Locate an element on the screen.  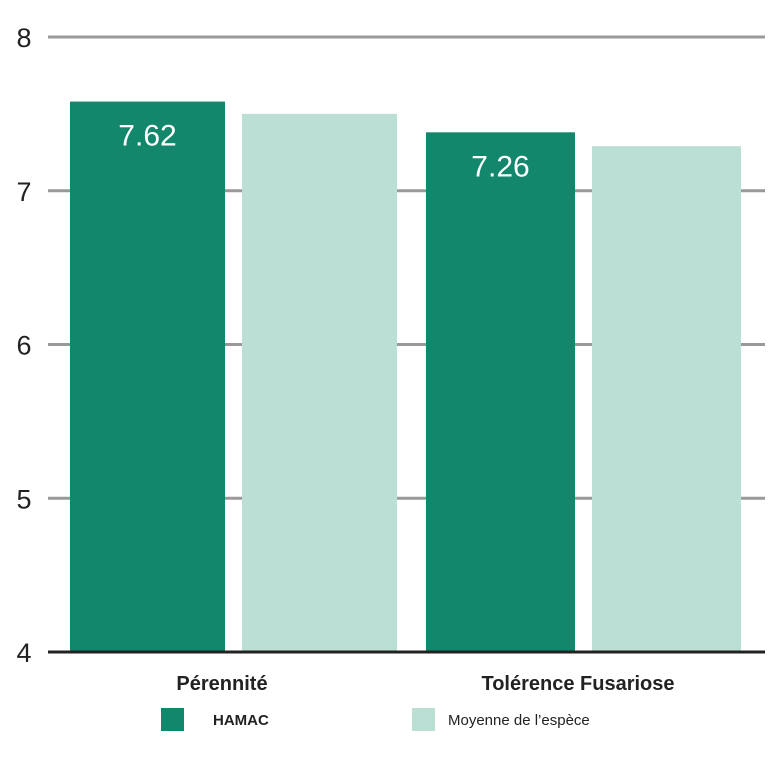
legend: HAMAC Moyenne de l’espèce is located at coordinates (375, 719).